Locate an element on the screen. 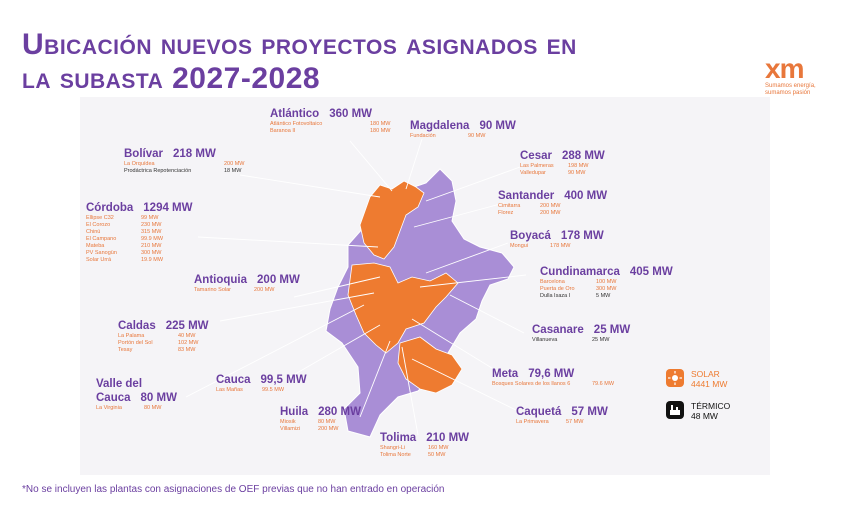 This screenshot has width=850, height=531. region-total: 288 MW is located at coordinates (583, 156).